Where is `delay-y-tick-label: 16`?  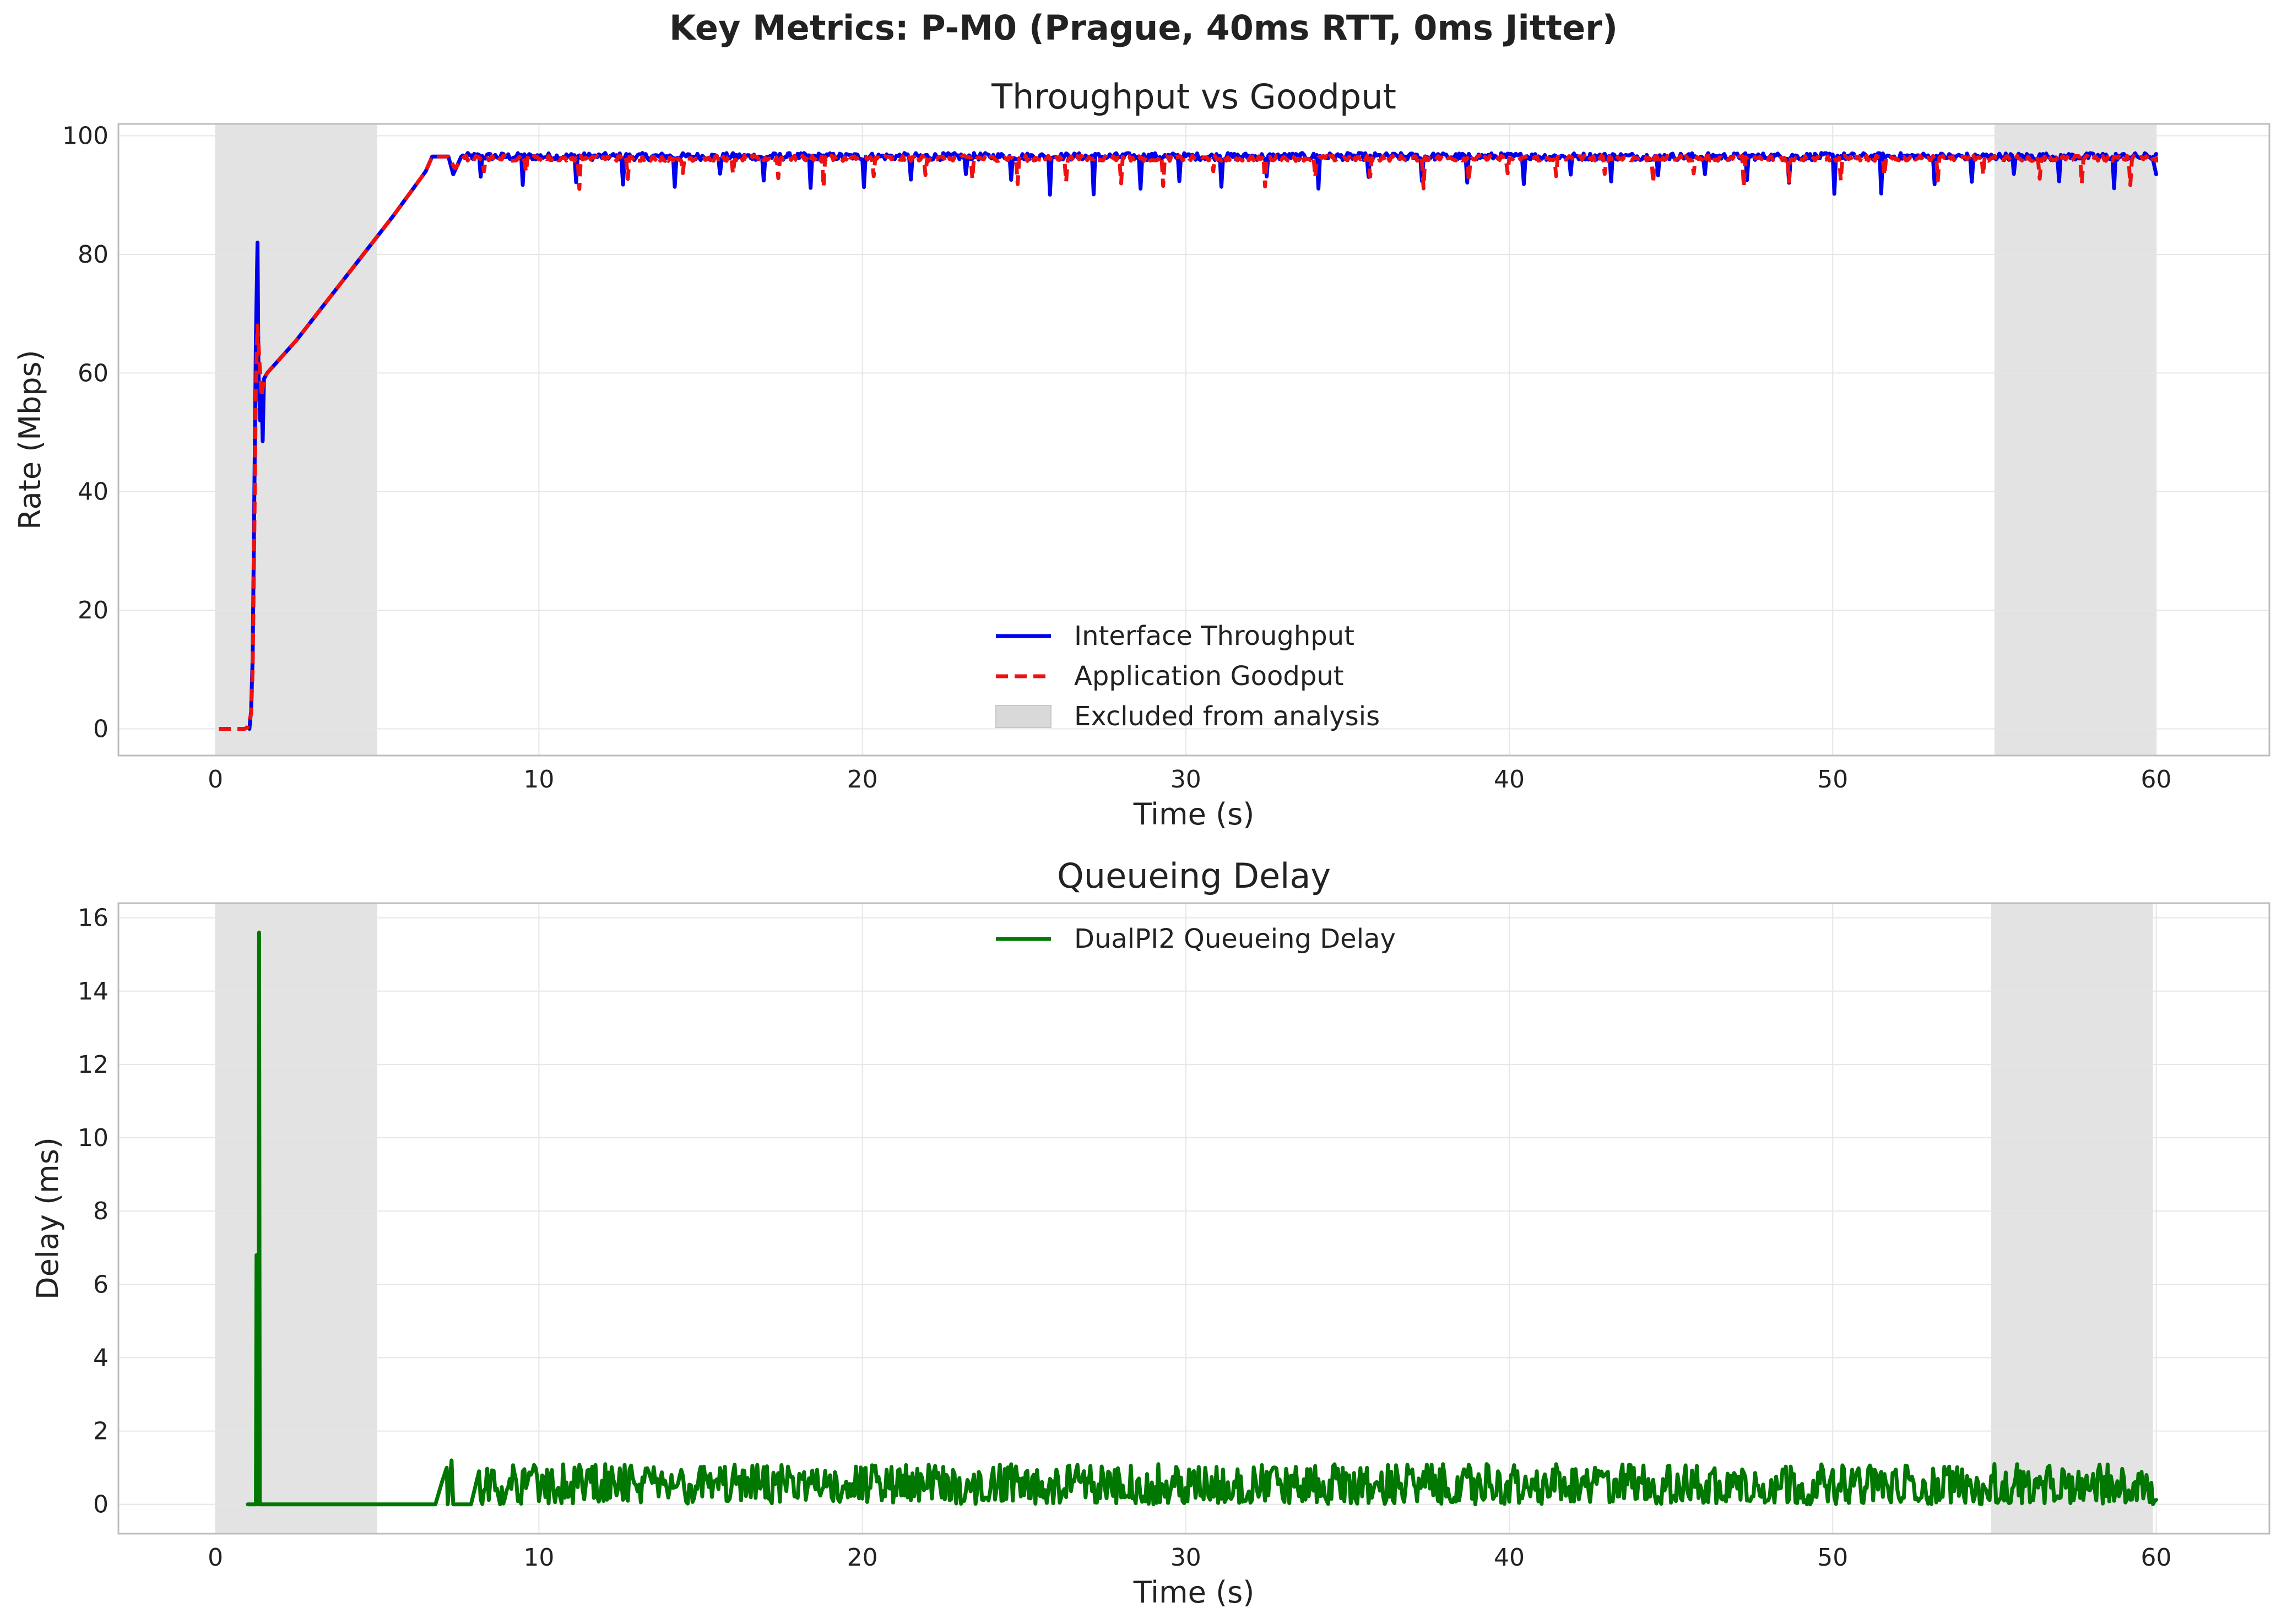 delay-y-tick-label: 16 is located at coordinates (93, 918).